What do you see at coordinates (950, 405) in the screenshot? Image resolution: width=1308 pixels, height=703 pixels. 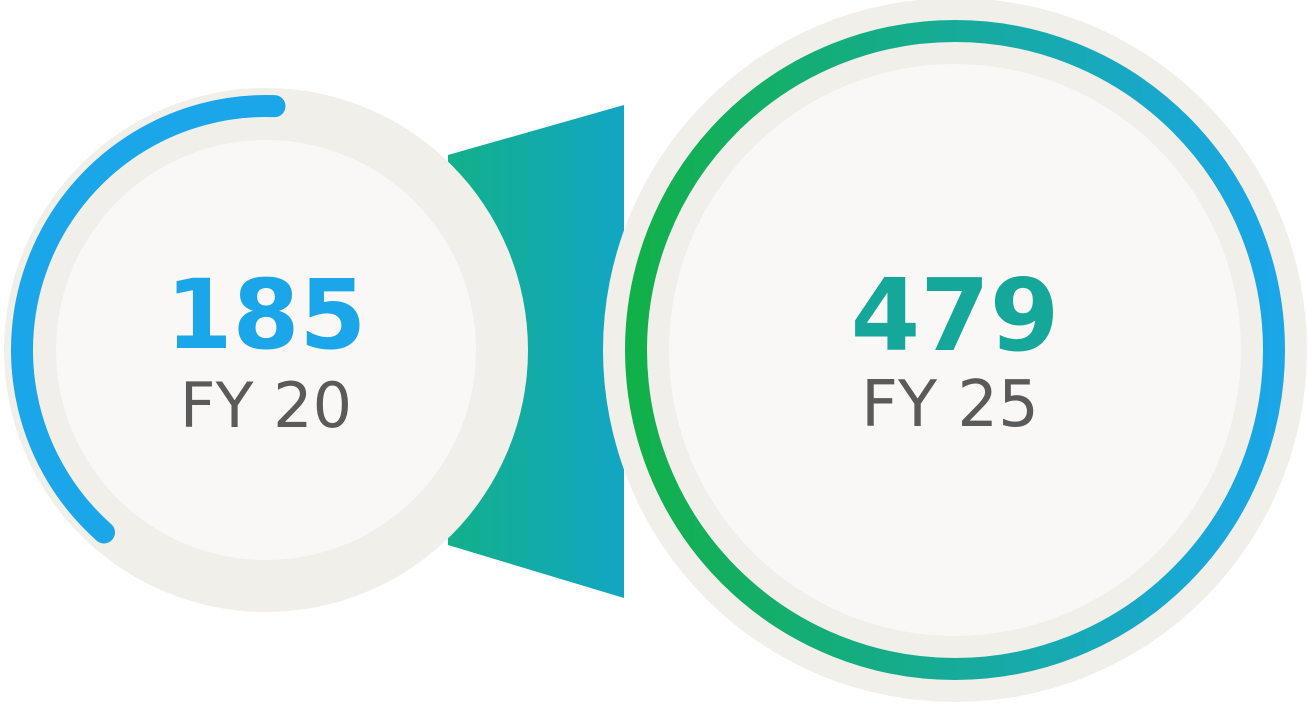 I see `fy25-label: FY 25` at bounding box center [950, 405].